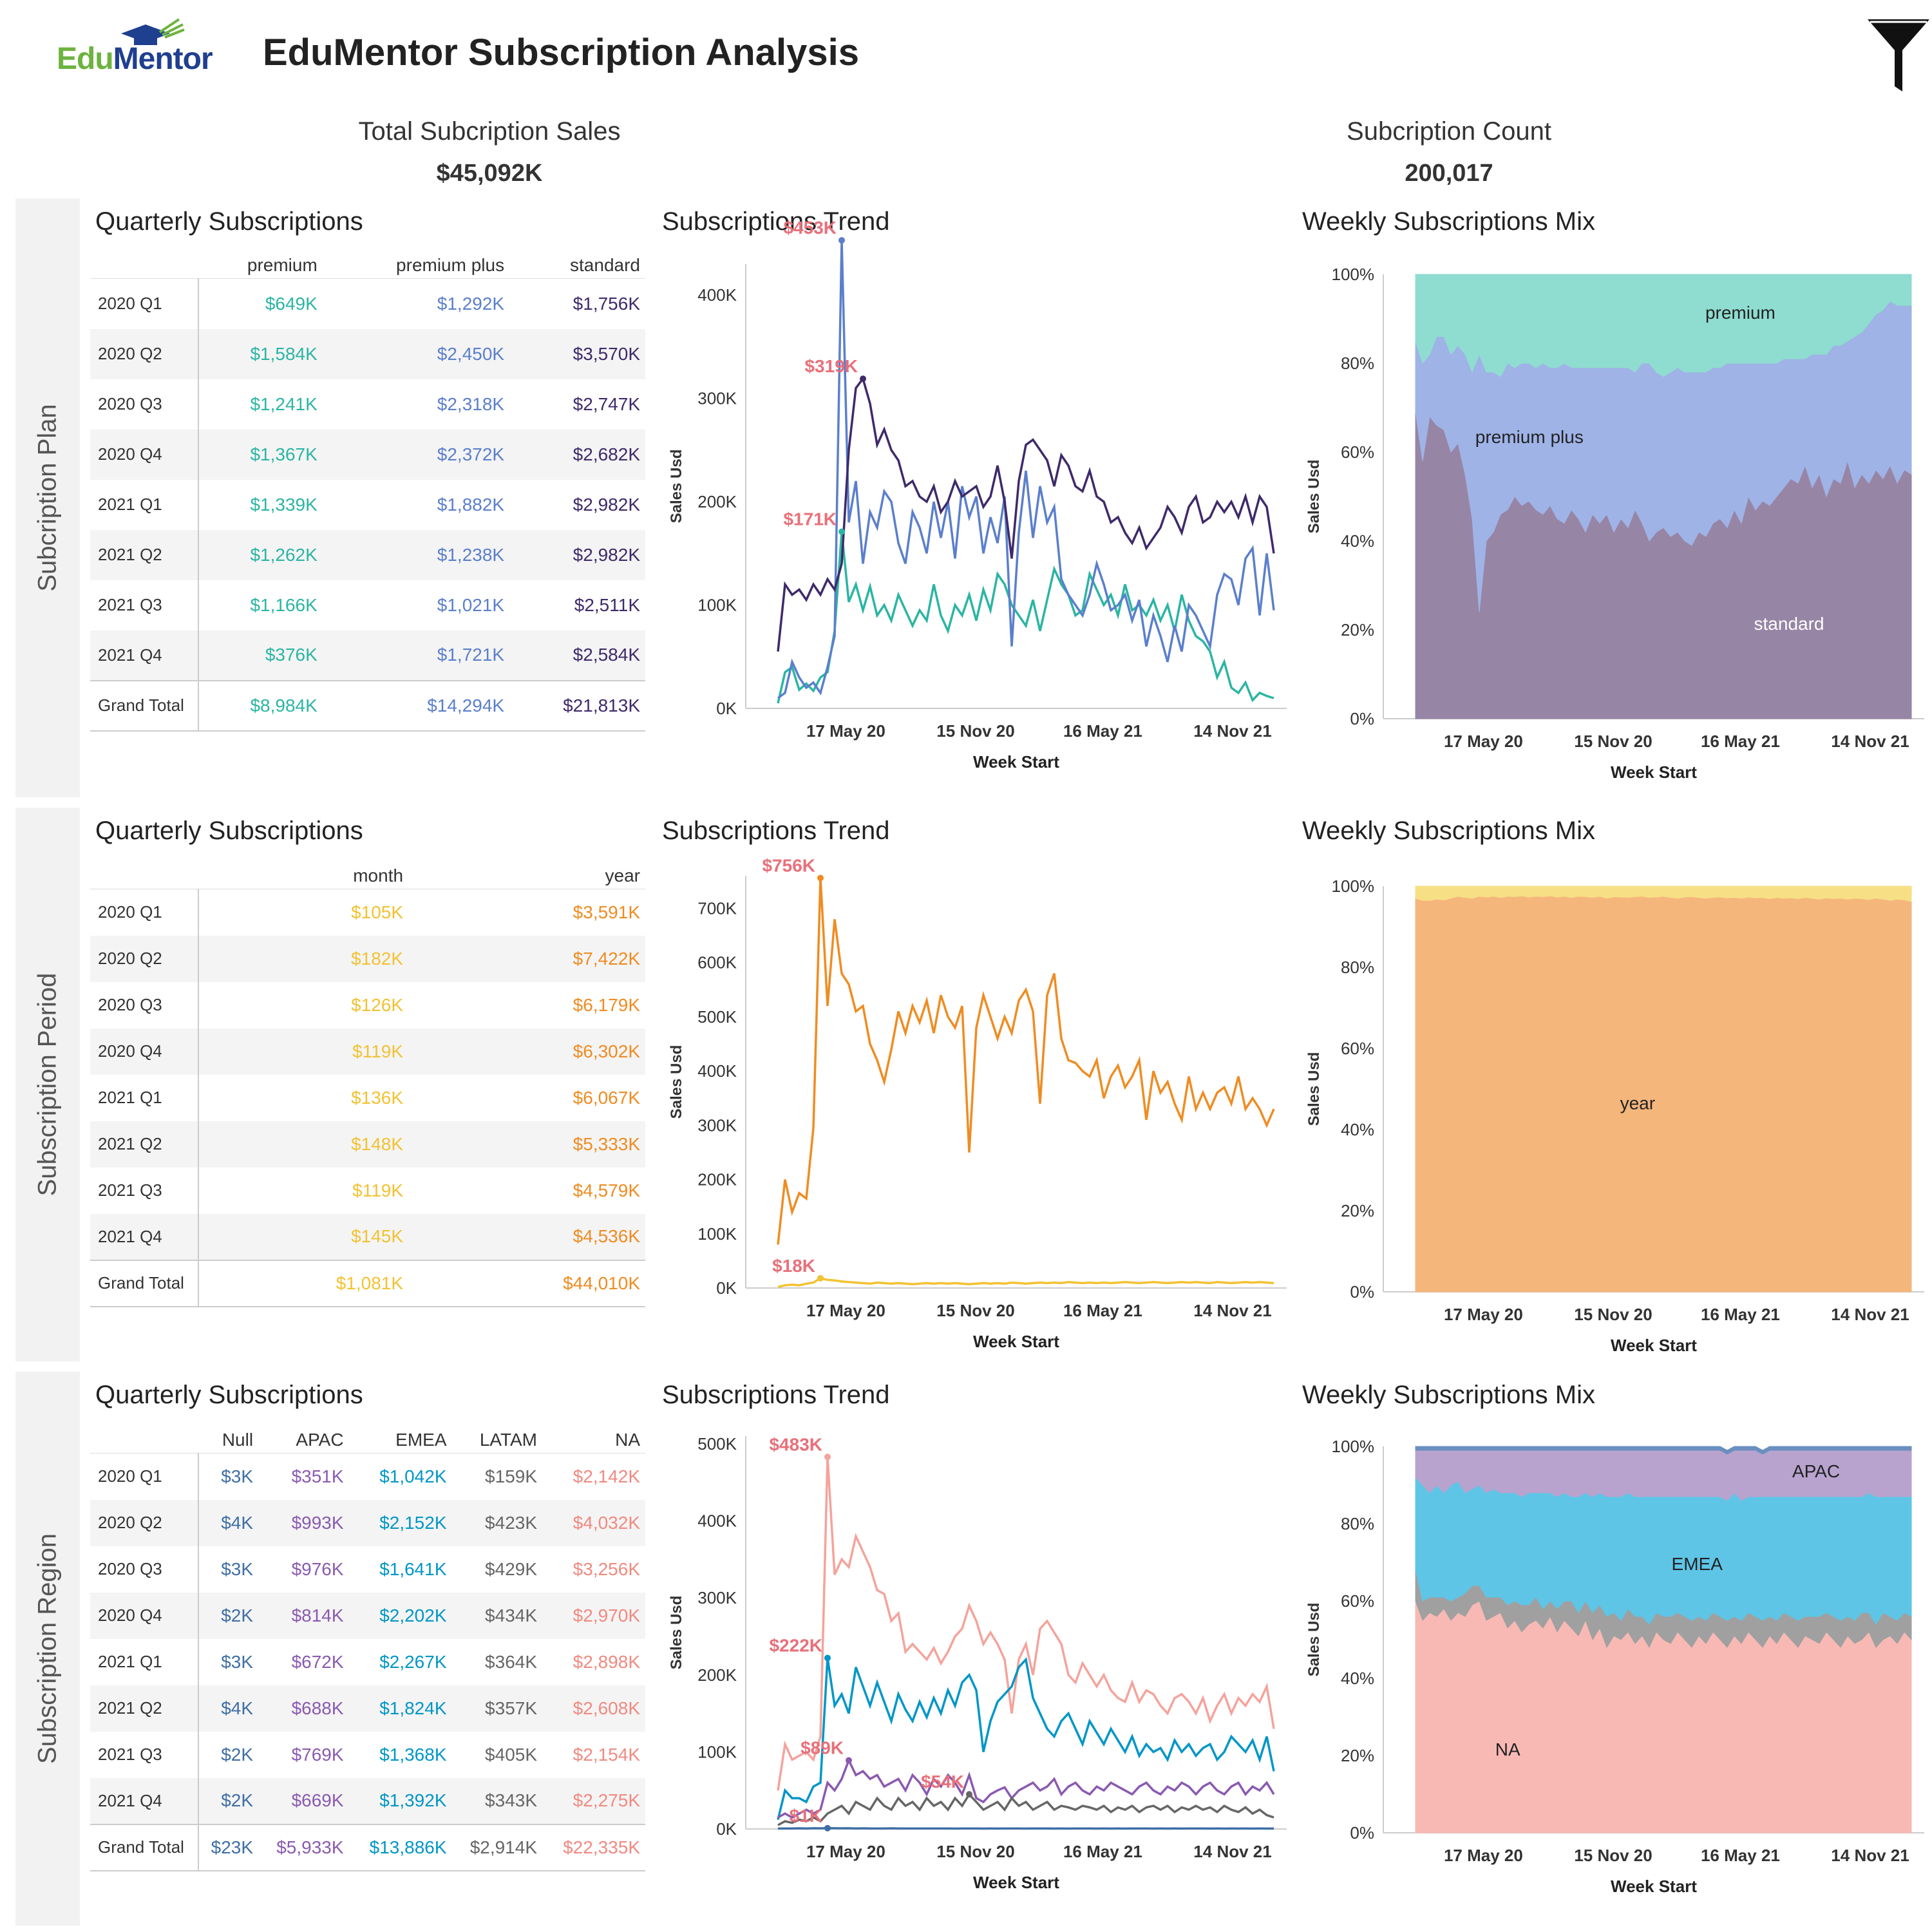  I want to click on table-cell: $405K, so click(512, 1754).